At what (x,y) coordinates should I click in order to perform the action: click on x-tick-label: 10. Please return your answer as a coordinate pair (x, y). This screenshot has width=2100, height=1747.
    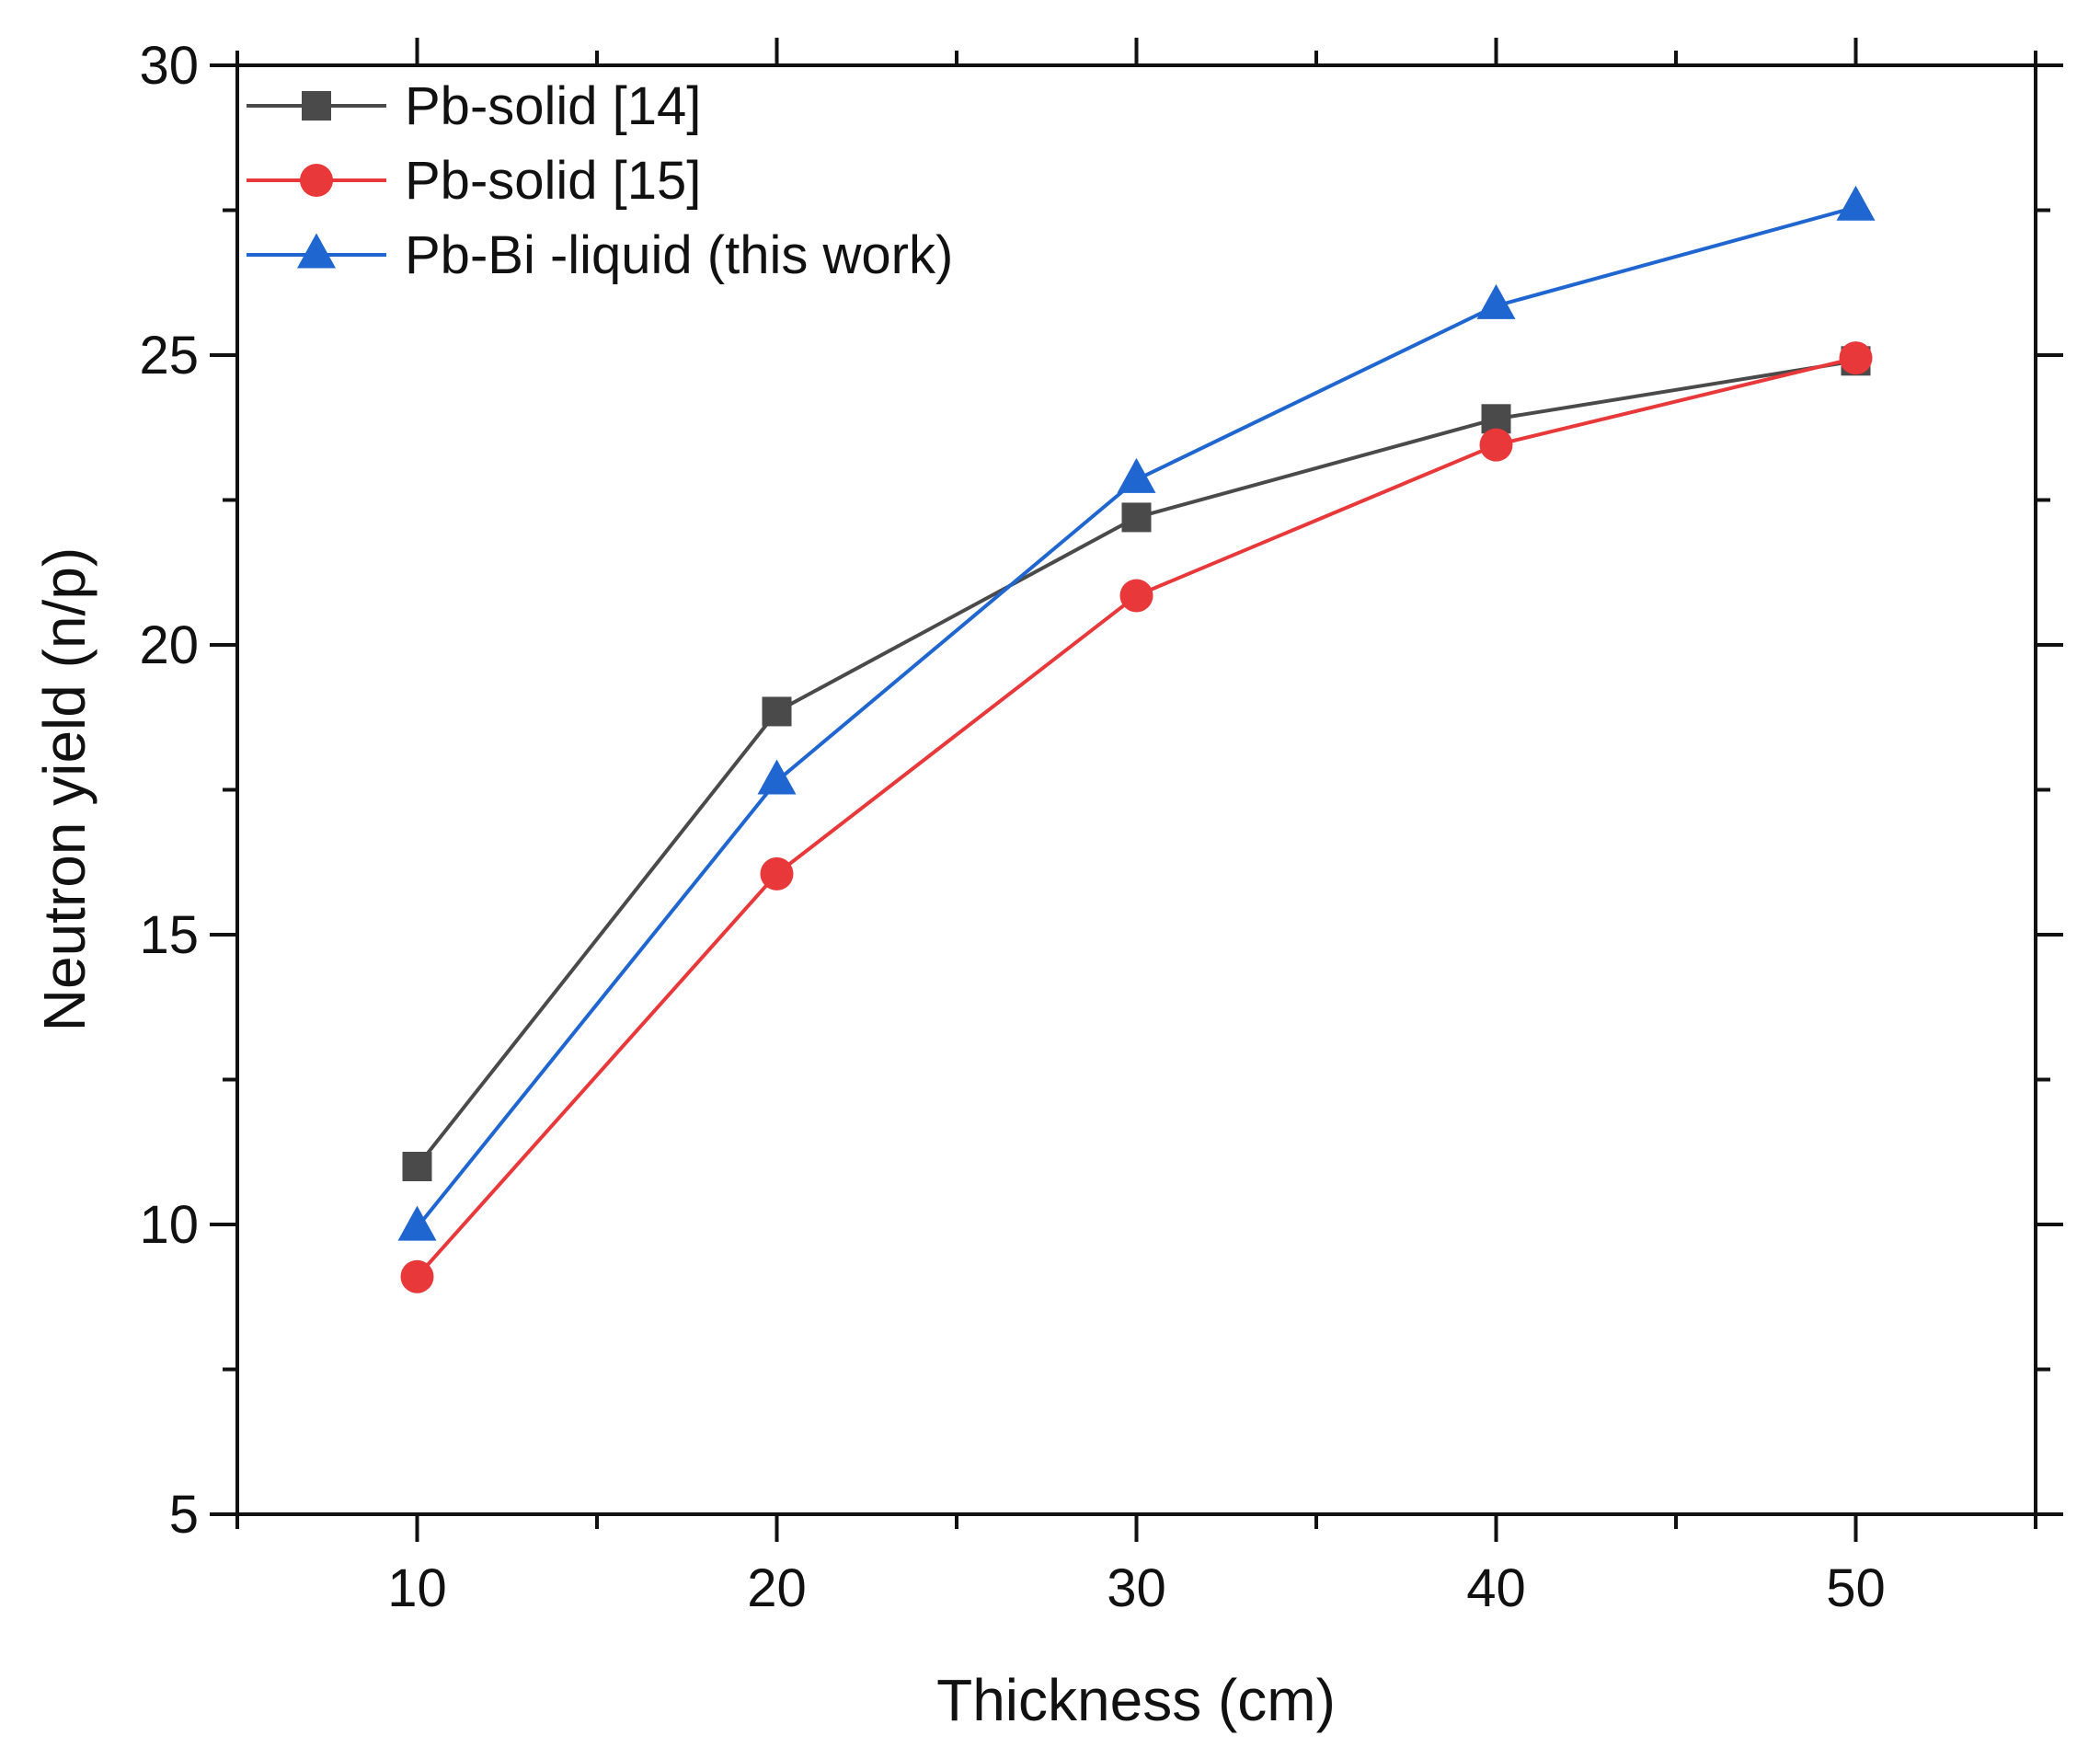
    Looking at the image, I should click on (417, 1588).